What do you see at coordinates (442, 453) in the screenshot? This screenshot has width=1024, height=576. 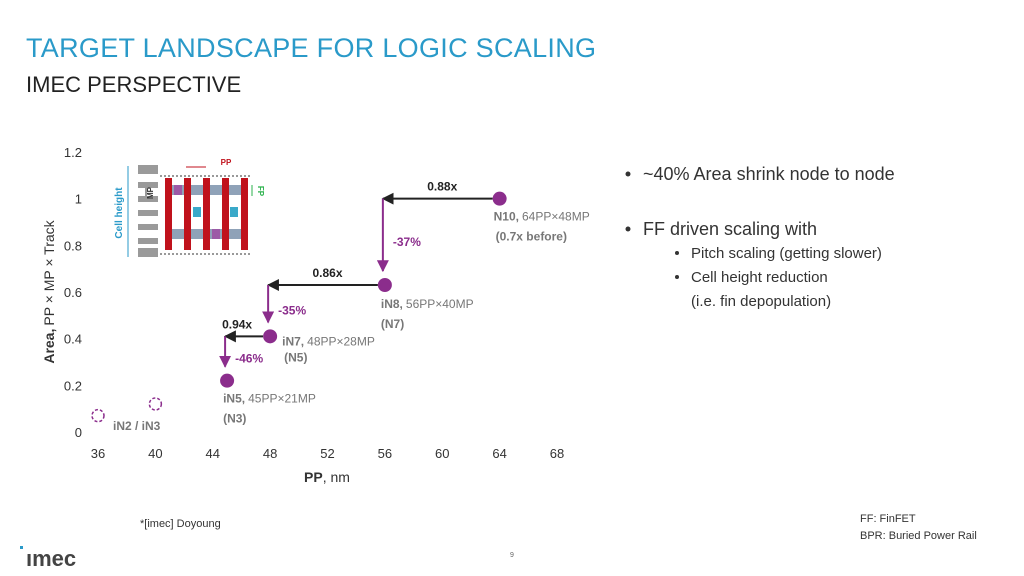 I see `x-tick-label: 60` at bounding box center [442, 453].